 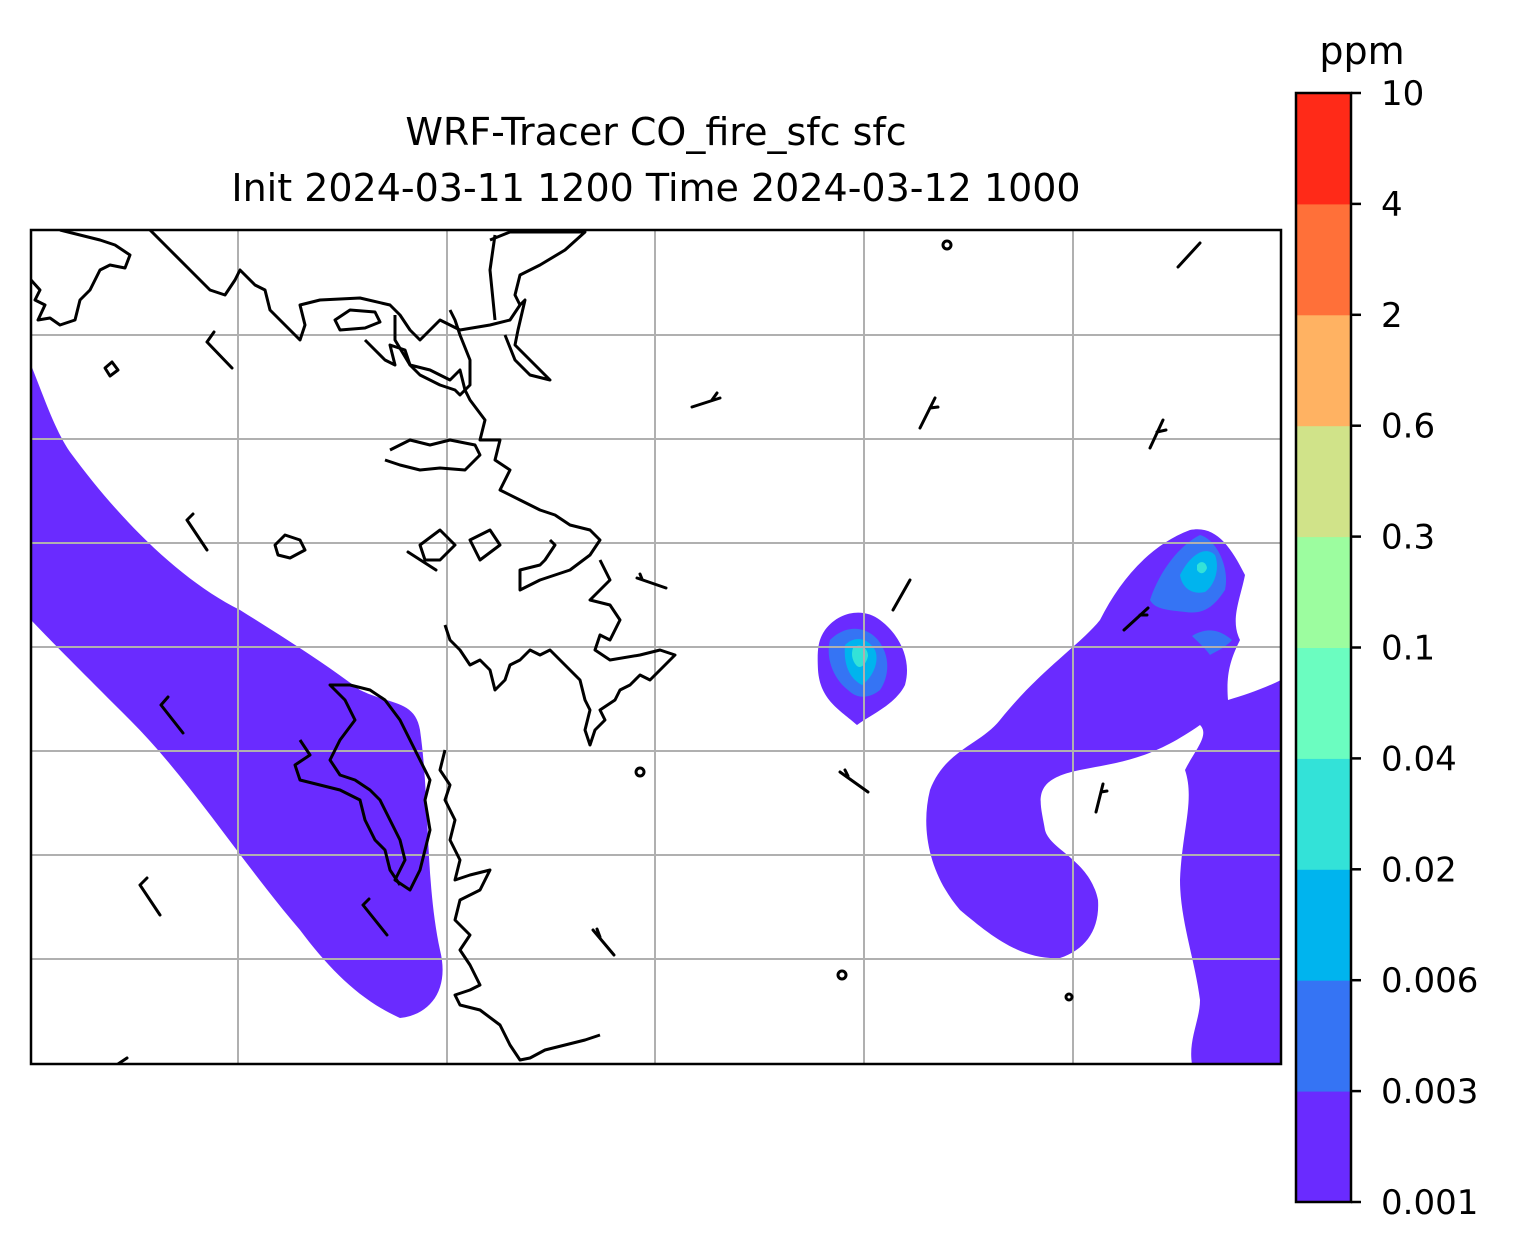 I want to click on coastline-sound-south, so click(x=560, y=653).